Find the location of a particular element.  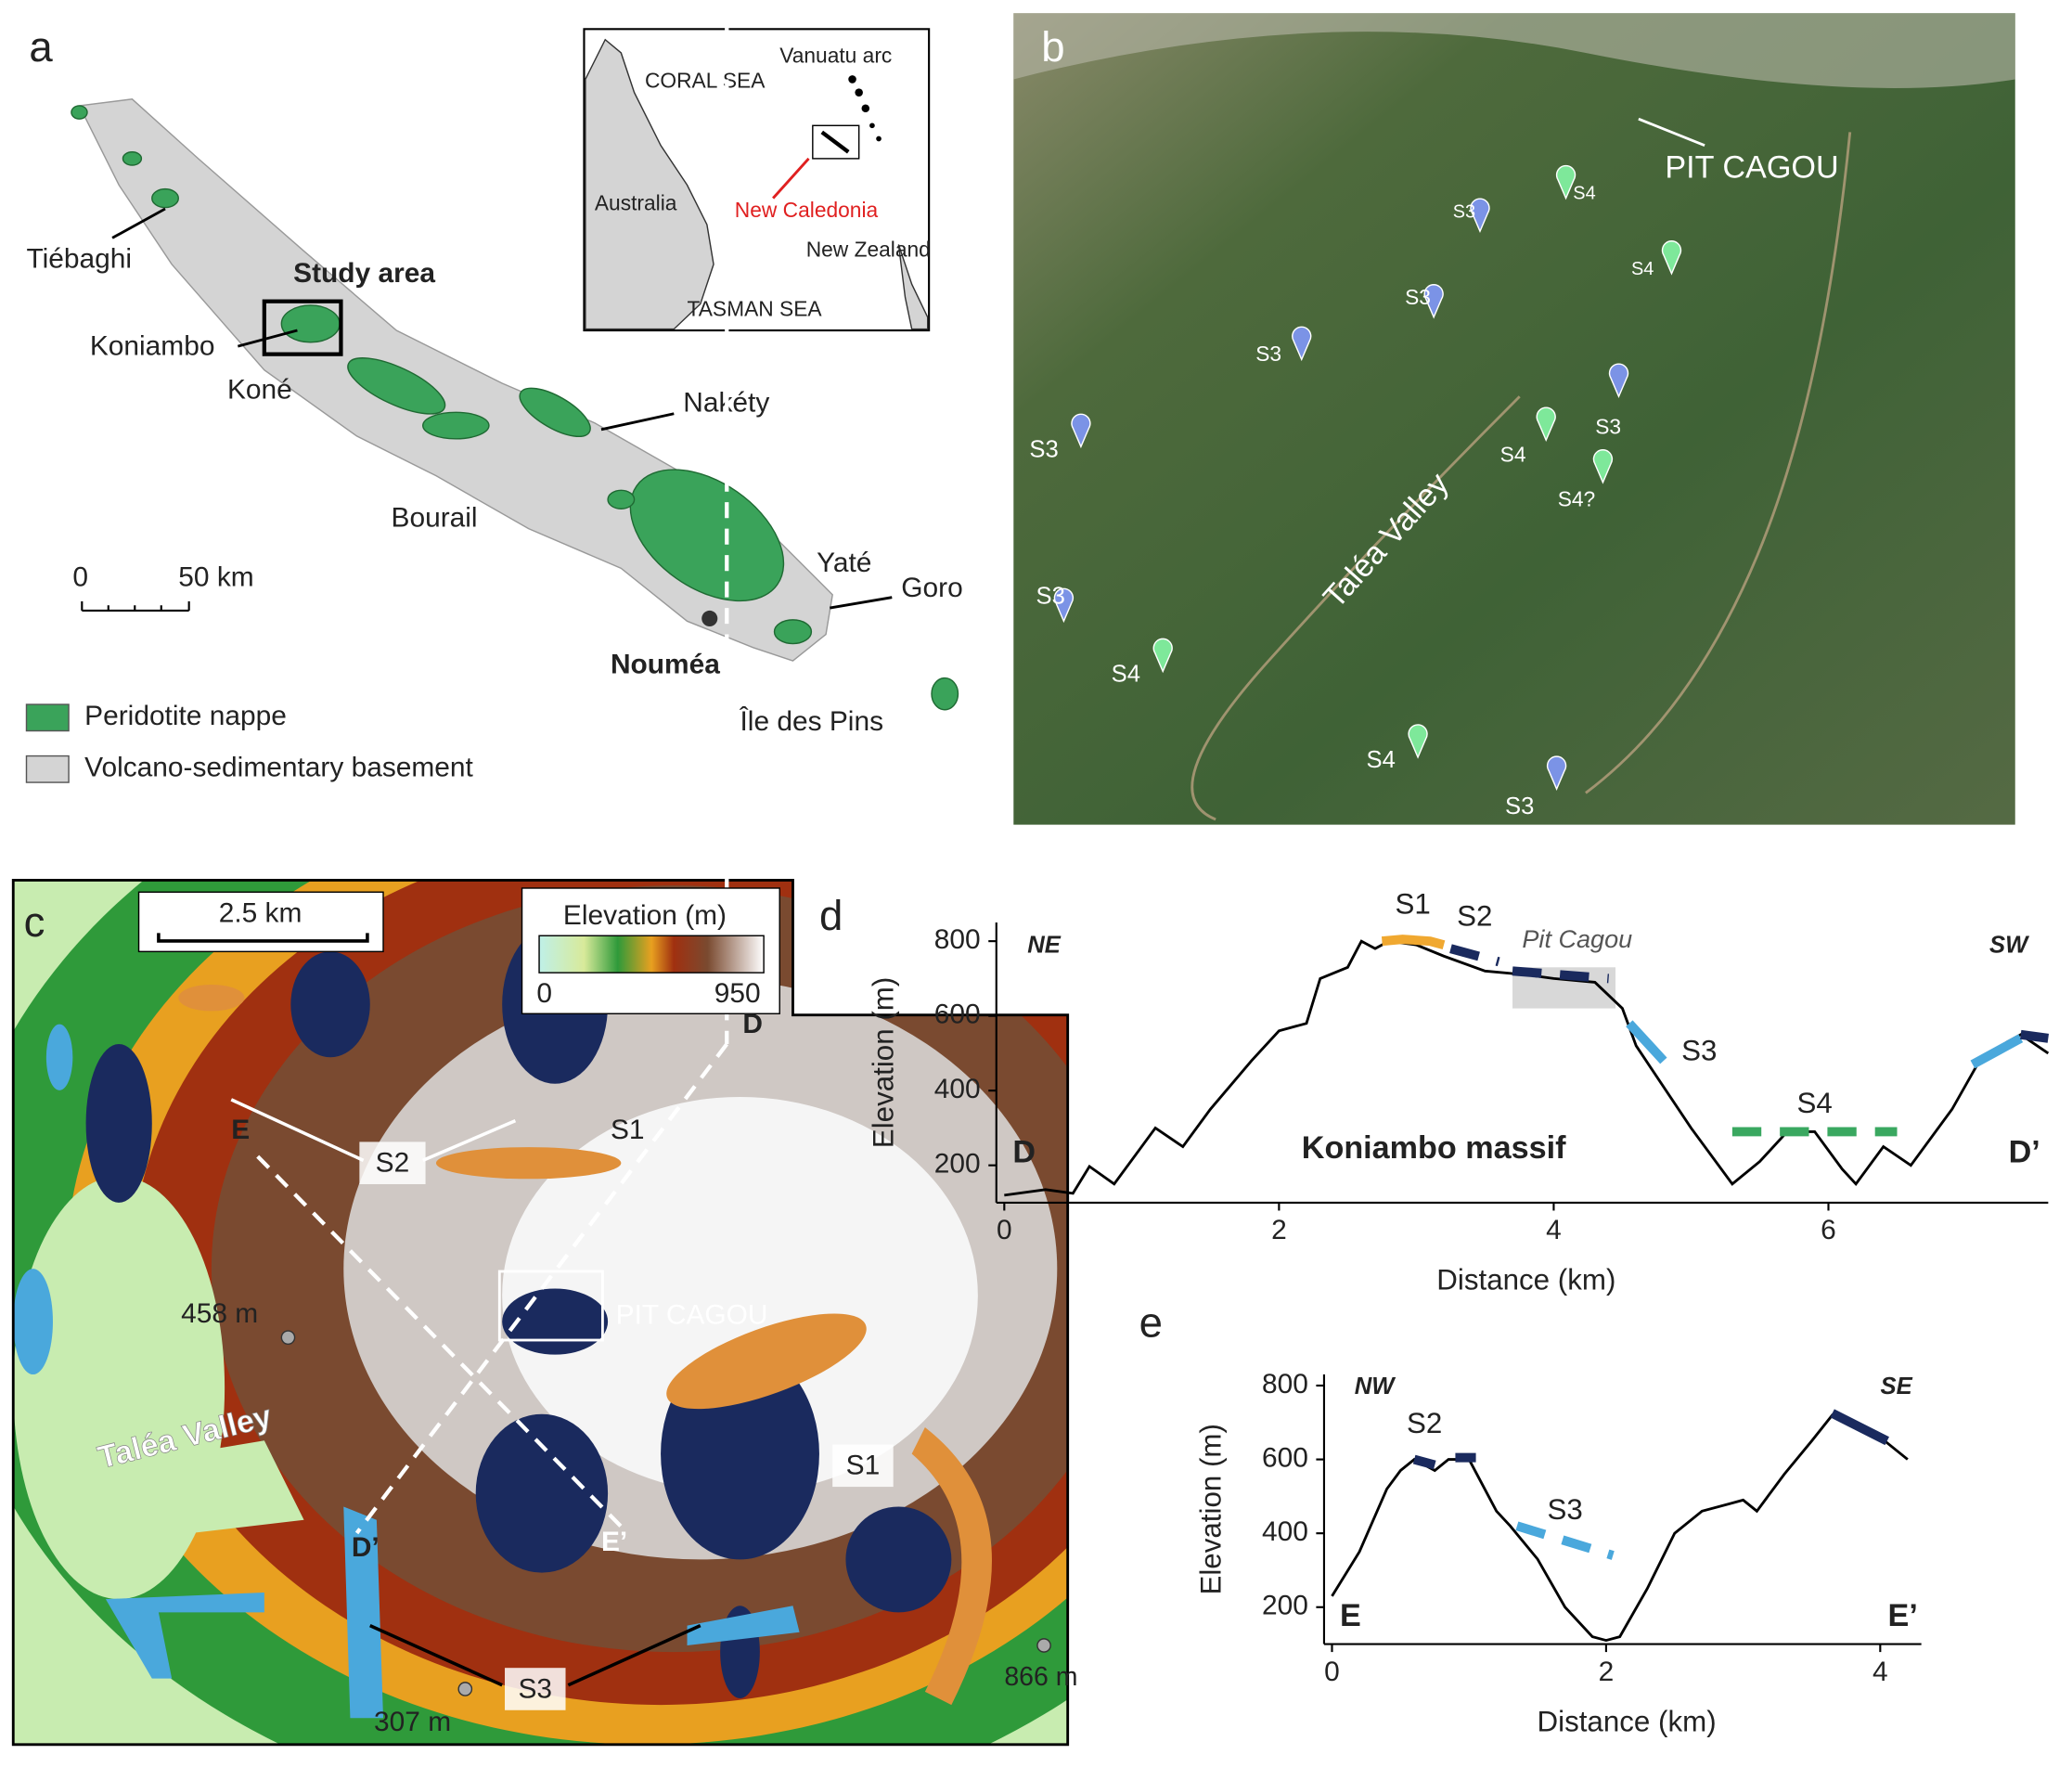

place-label: Yaté is located at coordinates (844, 563).